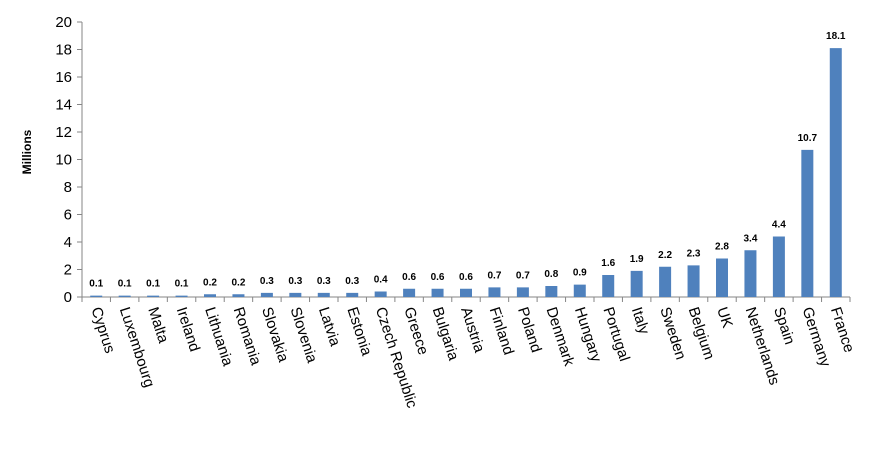  What do you see at coordinates (529, 330) in the screenshot?
I see `x-tick-label: Poland` at bounding box center [529, 330].